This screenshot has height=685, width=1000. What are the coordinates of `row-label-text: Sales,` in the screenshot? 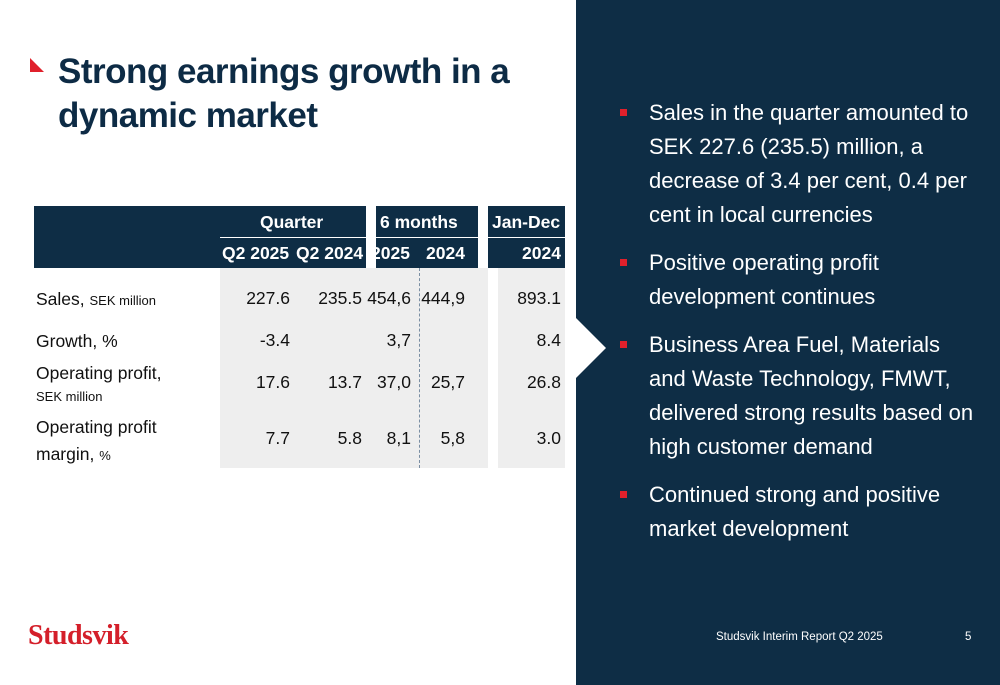 It's located at (60, 299).